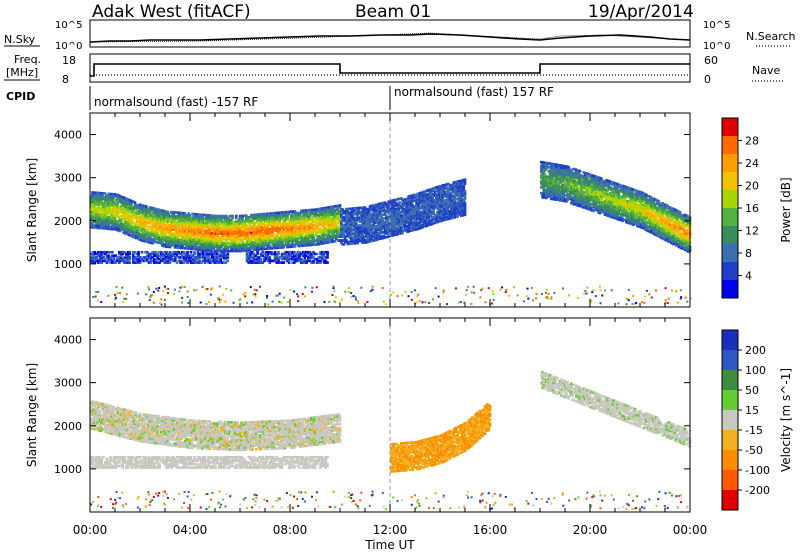 Image resolution: width=800 pixels, height=554 pixels. Describe the element at coordinates (176, 102) in the screenshot. I see `cpid-segment-1: normalsound (fast) -157 RF` at that location.